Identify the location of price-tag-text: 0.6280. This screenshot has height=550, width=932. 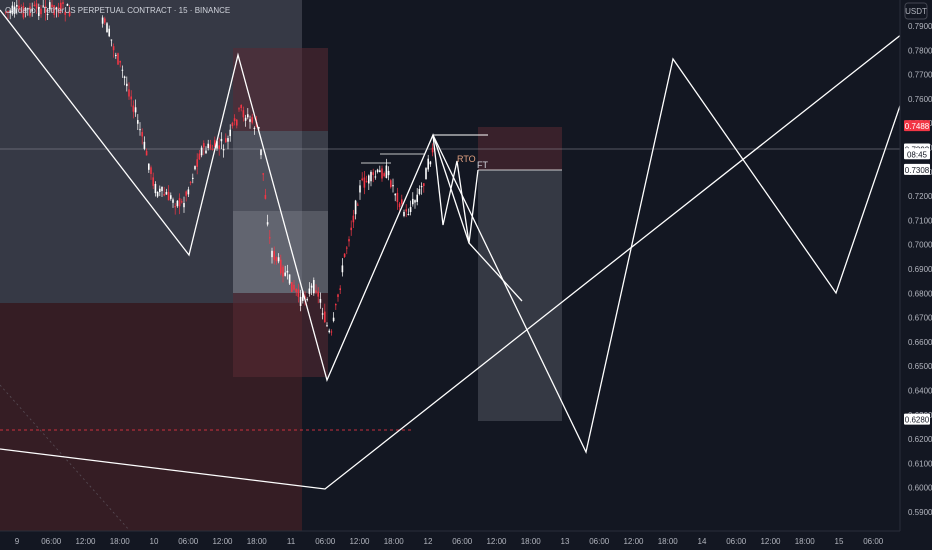
(917, 420).